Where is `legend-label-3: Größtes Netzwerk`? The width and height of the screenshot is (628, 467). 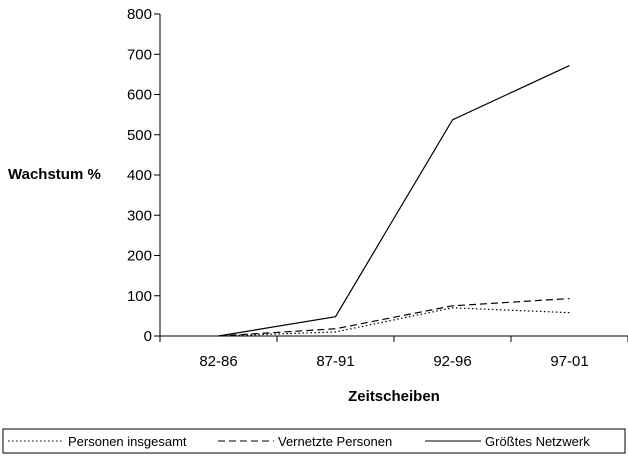
legend-label-3: Größtes Netzwerk is located at coordinates (537, 441).